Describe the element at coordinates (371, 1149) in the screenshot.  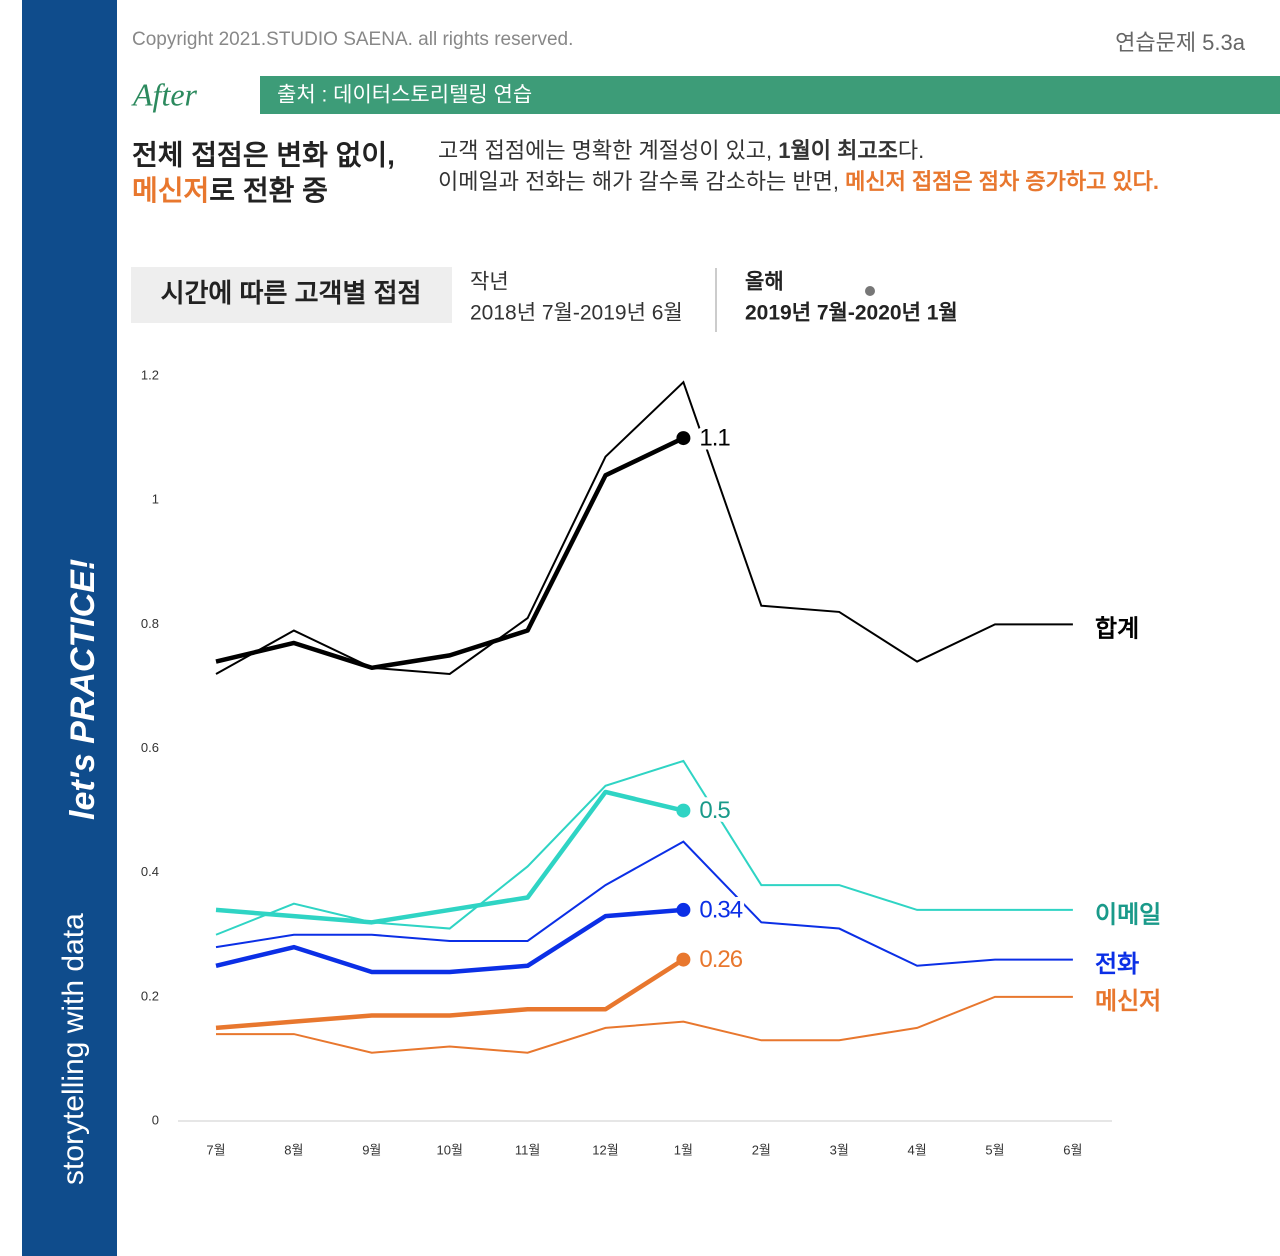
I see `x-tick-label: 9월` at that location.